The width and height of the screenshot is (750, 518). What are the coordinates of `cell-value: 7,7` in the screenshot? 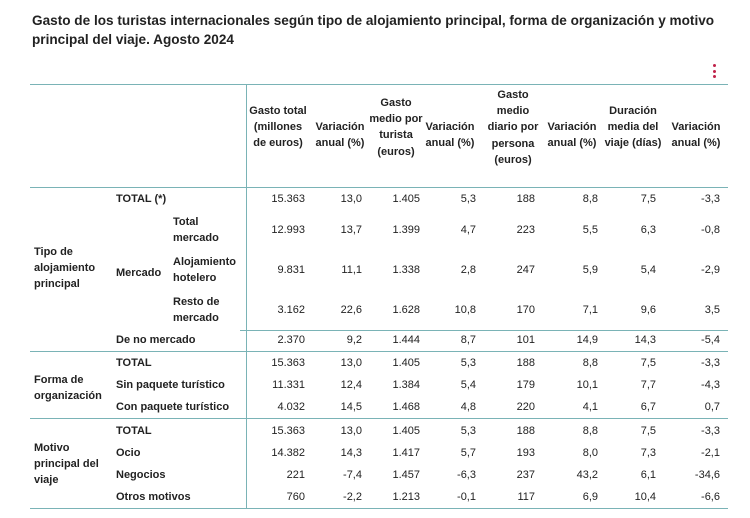 It's located at (648, 385).